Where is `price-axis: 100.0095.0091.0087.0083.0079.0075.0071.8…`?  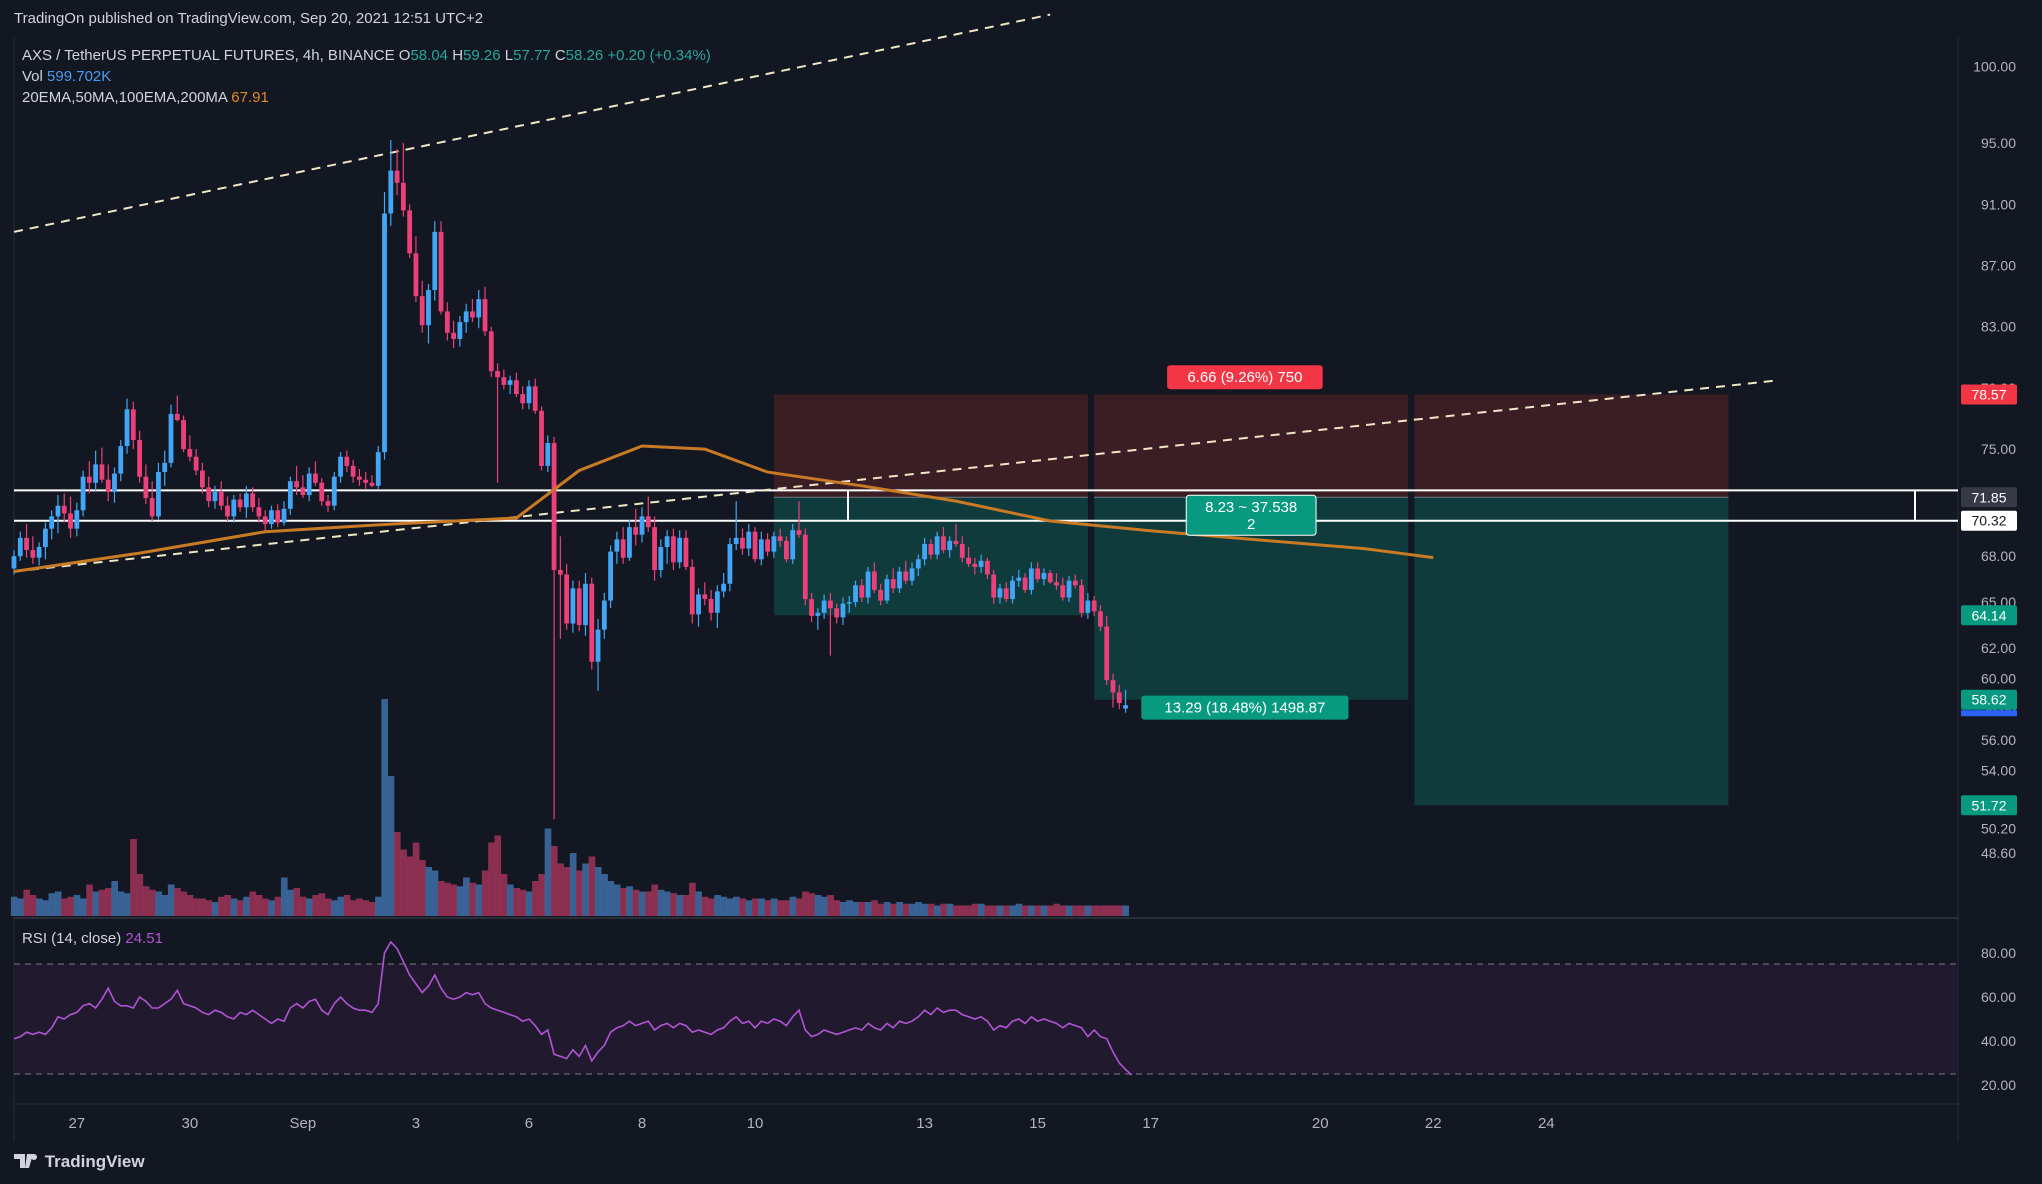
price-axis: 100.0095.0091.0087.0083.0079.0075.0071.8… is located at coordinates (2000, 589).